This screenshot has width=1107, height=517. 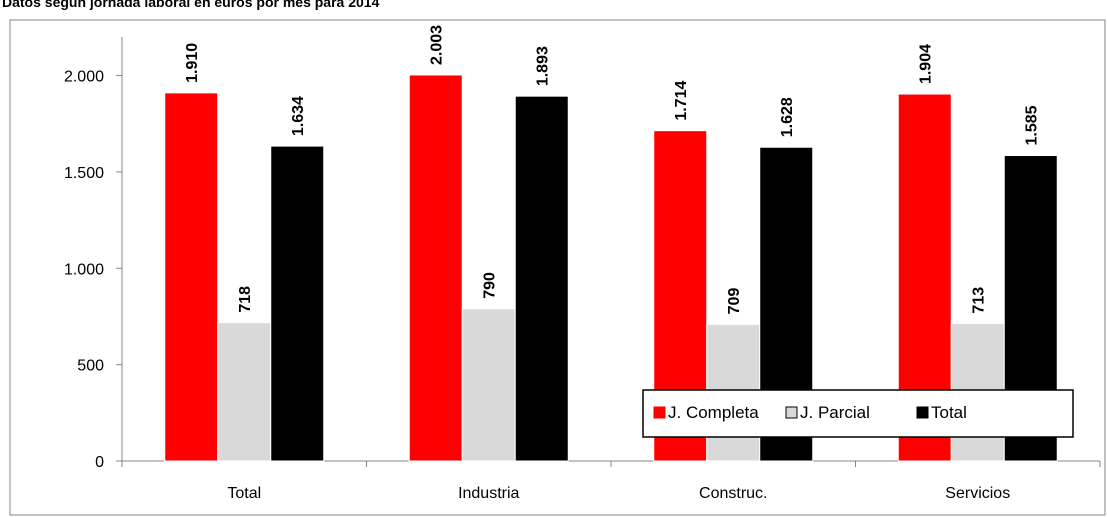 I want to click on x-tick-label: Construc., so click(x=733, y=493).